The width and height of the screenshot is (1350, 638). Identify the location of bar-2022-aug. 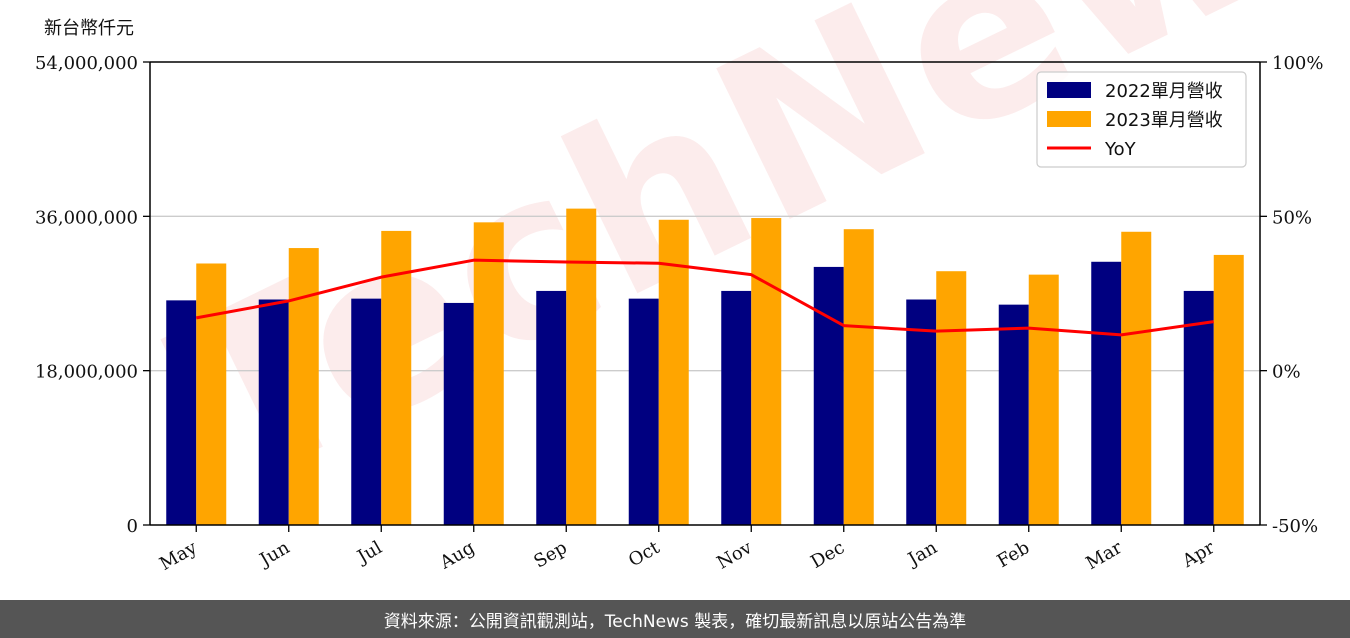
(458, 413).